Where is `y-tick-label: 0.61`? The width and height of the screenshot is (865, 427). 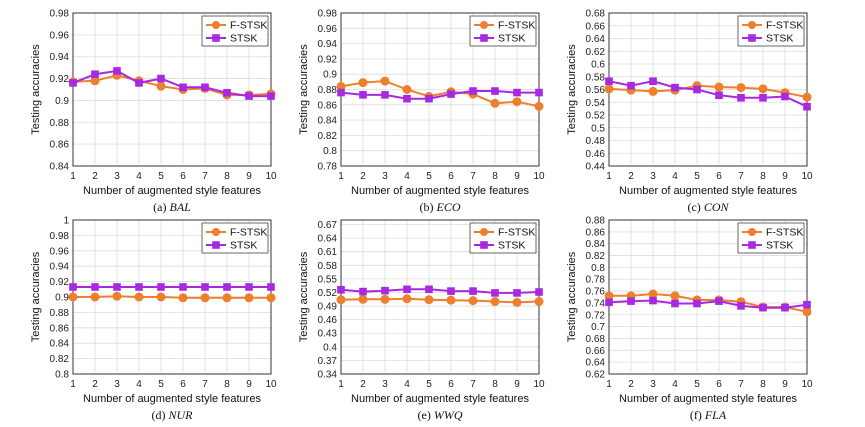
y-tick-label: 0.61 is located at coordinates (328, 252).